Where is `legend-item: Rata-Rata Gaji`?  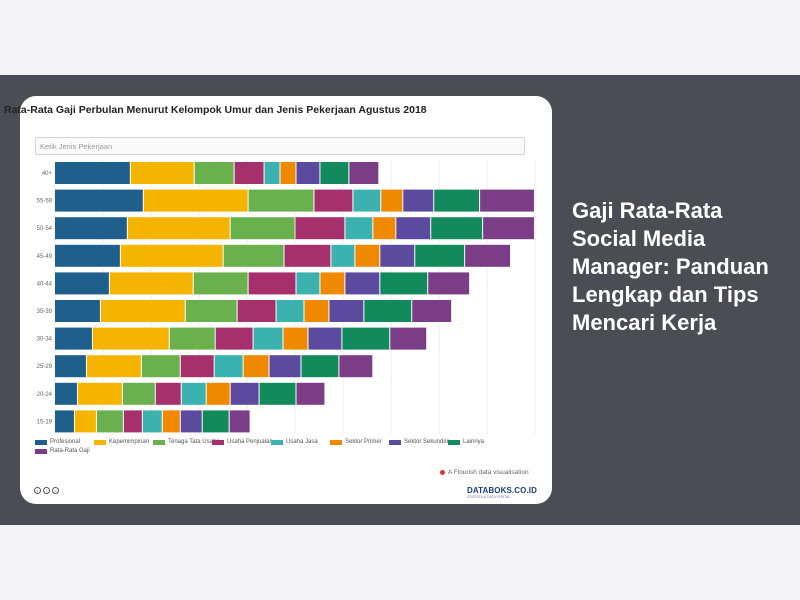 legend-item: Rata-Rata Gaji is located at coordinates (64, 451).